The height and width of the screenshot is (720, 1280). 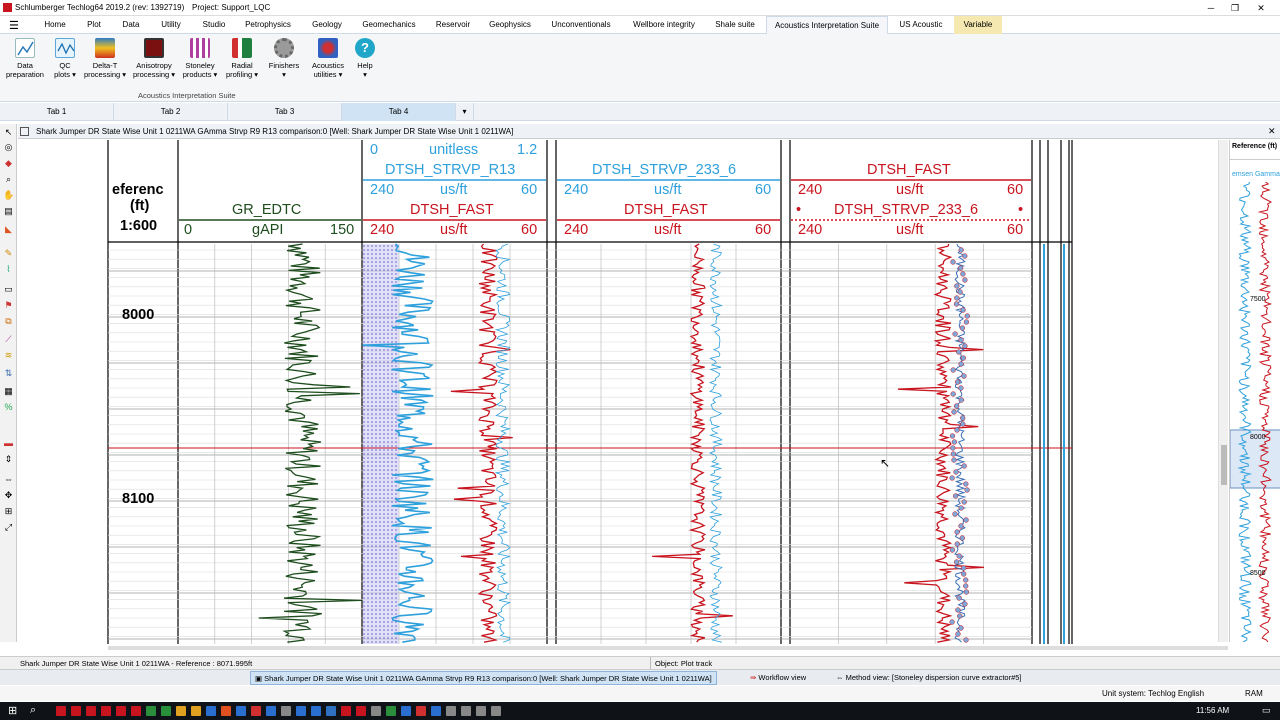 I want to click on tab-2: Tab 2, so click(x=171, y=112).